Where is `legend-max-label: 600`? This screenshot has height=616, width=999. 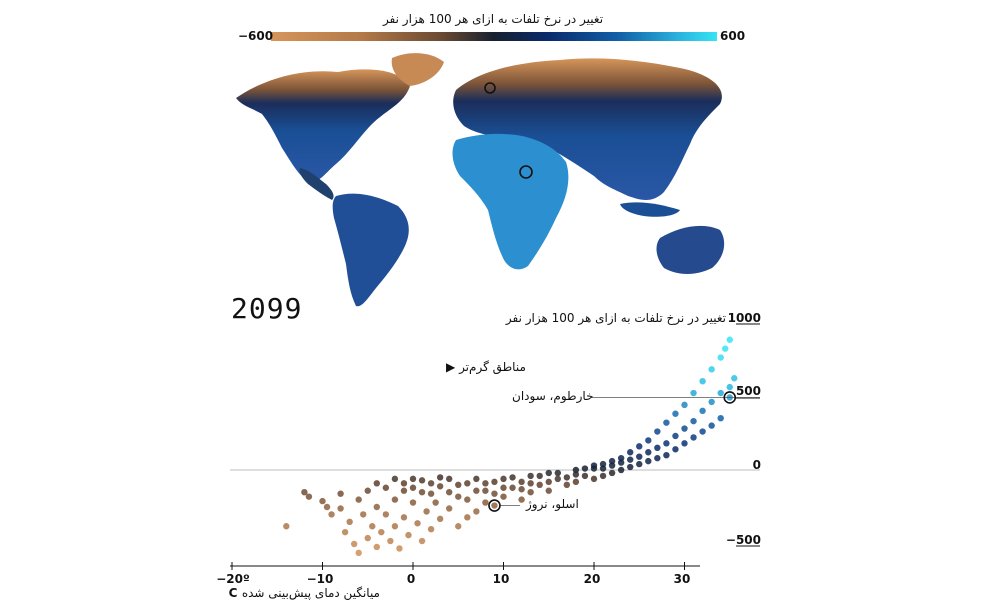 legend-max-label: 600 is located at coordinates (733, 36).